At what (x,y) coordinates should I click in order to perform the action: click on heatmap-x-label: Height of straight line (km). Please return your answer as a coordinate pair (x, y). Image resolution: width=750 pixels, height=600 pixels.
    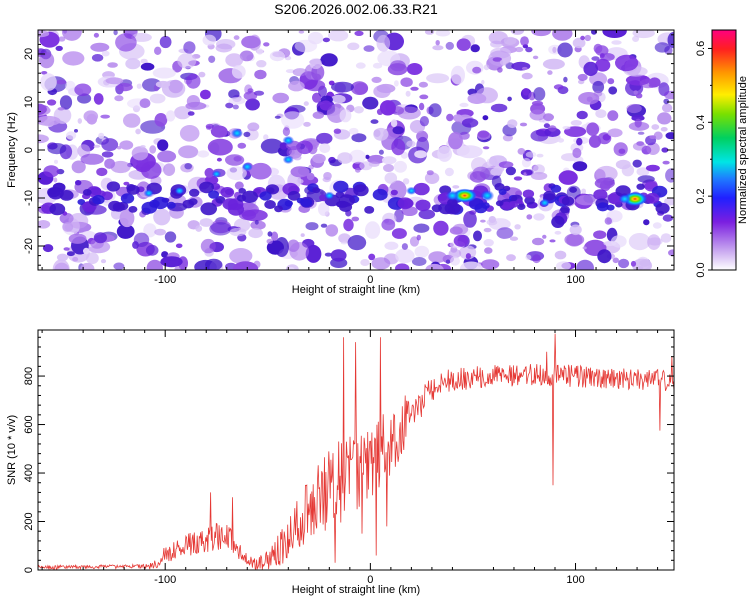
    Looking at the image, I should click on (356, 290).